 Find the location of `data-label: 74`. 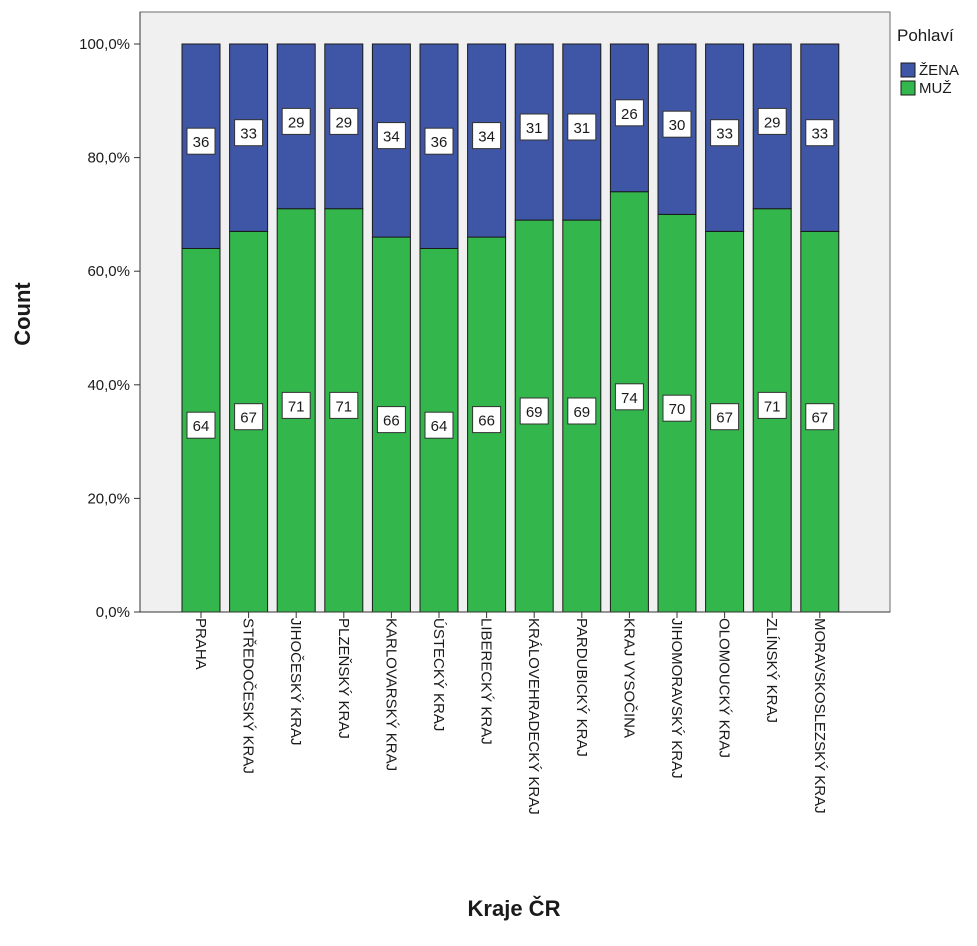

data-label: 74 is located at coordinates (629, 397).